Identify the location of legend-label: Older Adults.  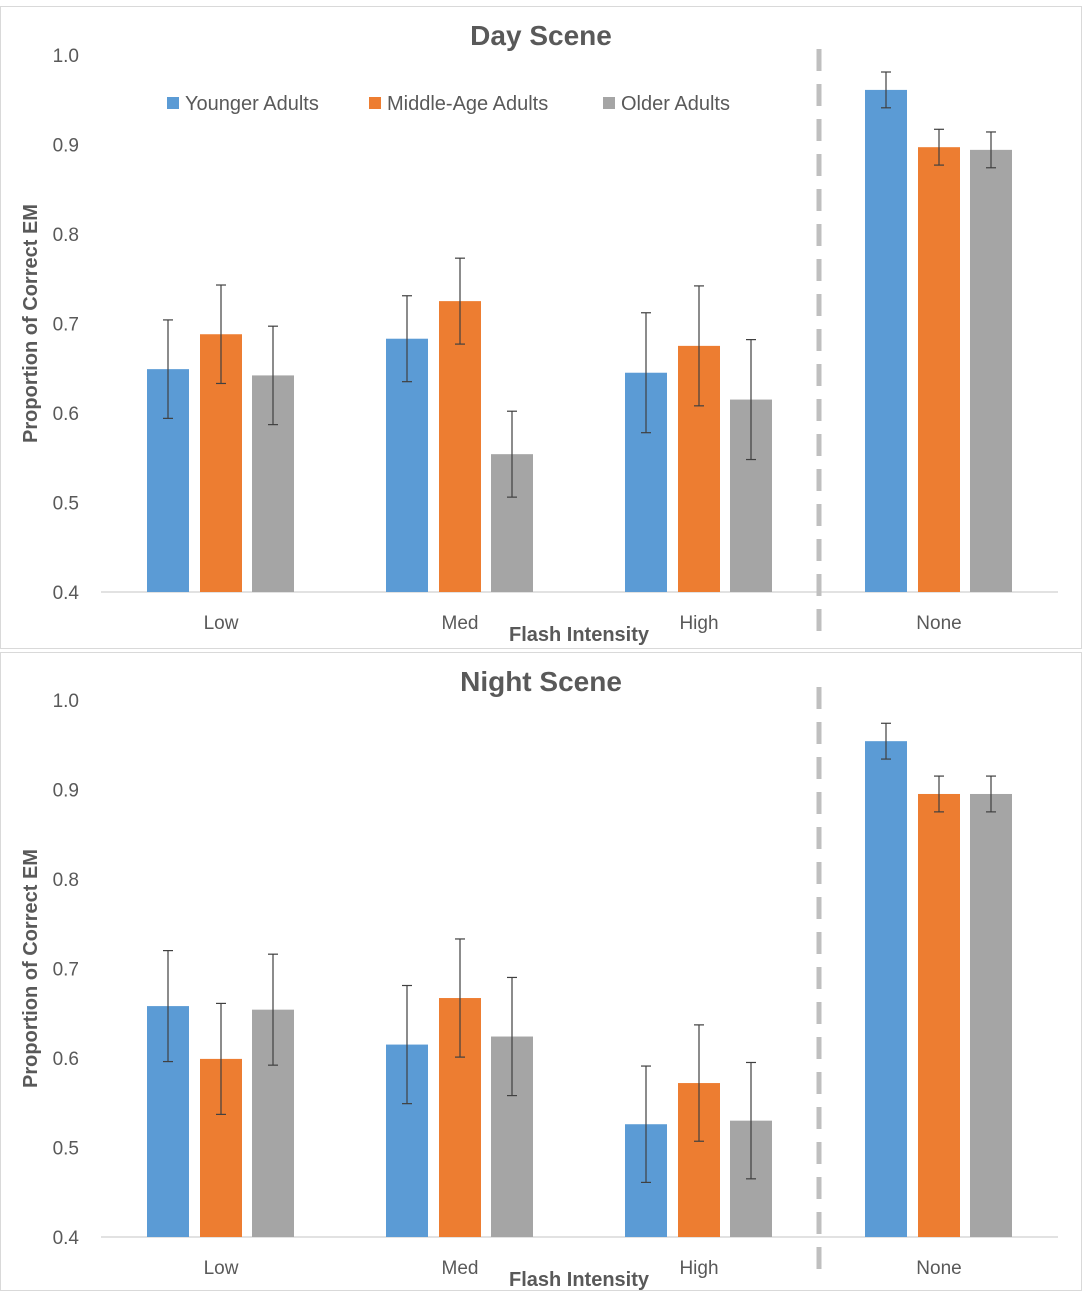
(675, 104).